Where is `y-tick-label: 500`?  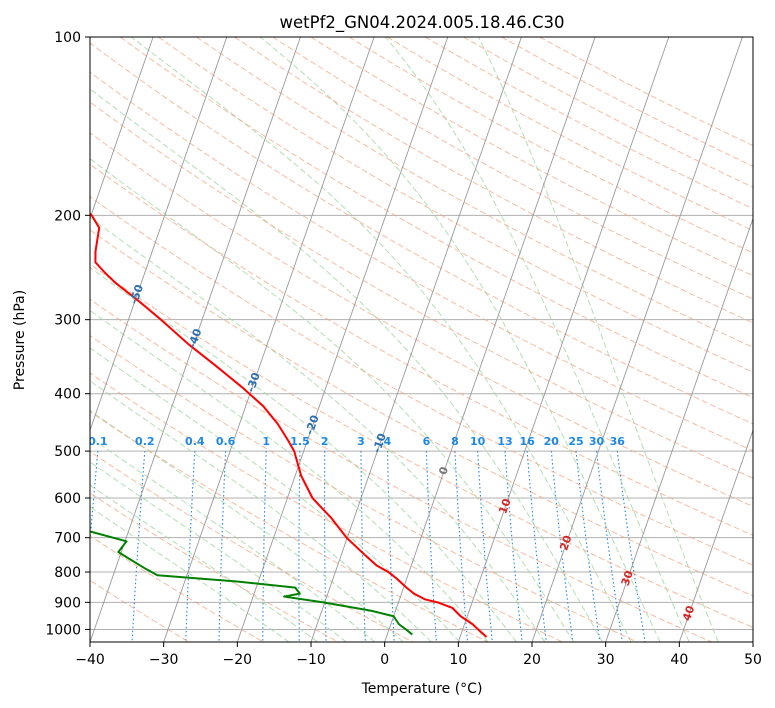
y-tick-label: 500 is located at coordinates (67, 452).